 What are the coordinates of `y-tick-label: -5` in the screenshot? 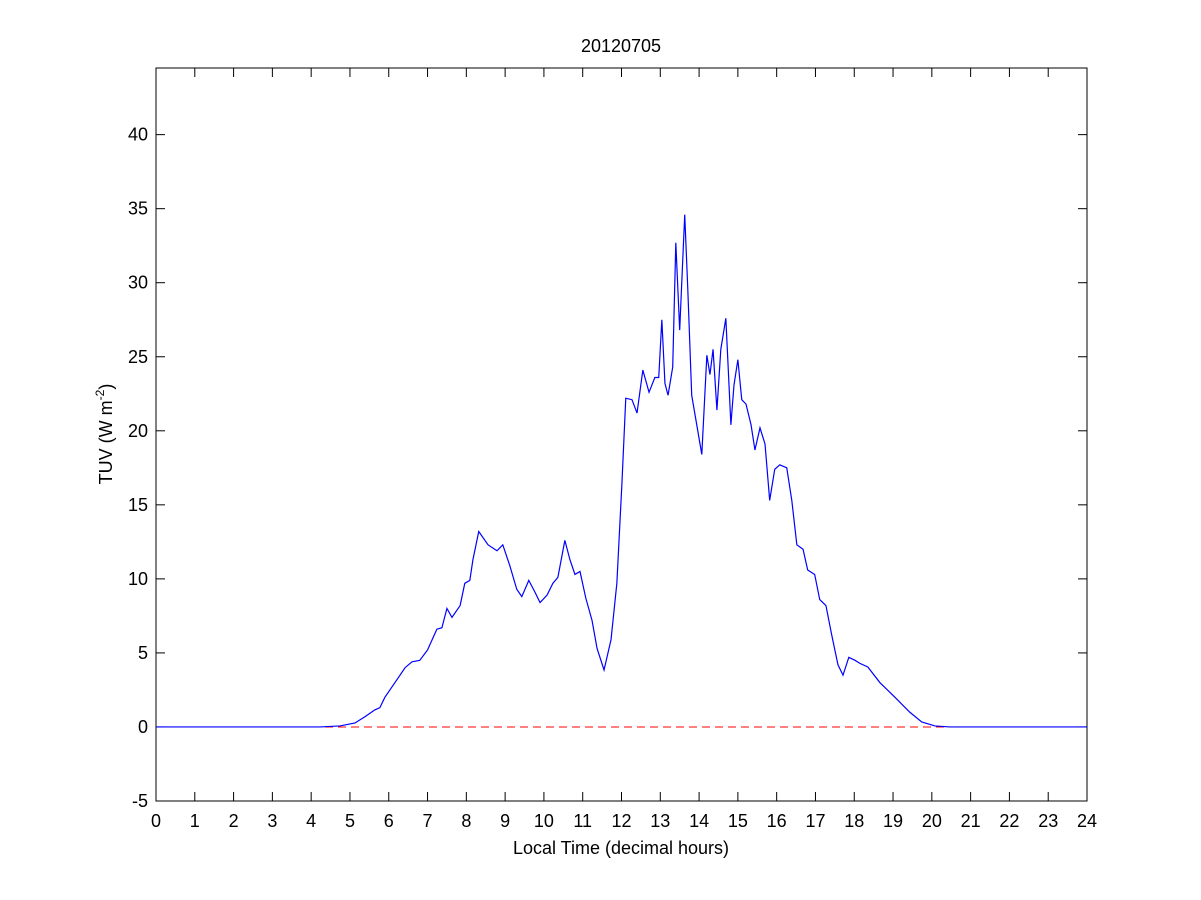 It's located at (140, 801).